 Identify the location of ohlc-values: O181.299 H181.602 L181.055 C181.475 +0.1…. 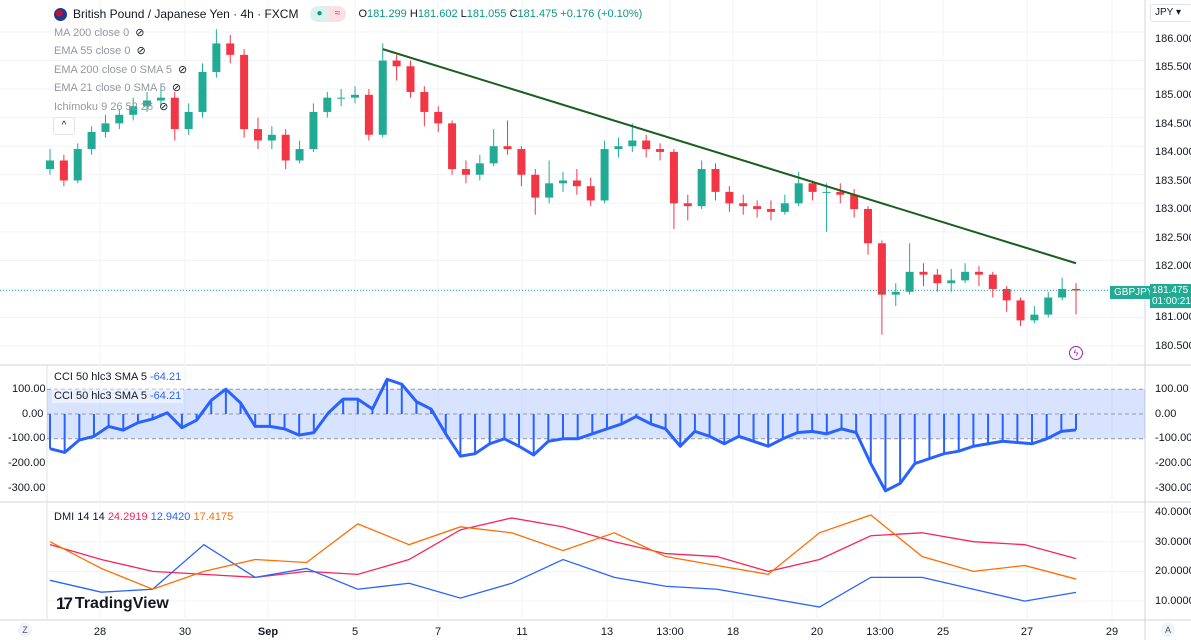
(500, 14).